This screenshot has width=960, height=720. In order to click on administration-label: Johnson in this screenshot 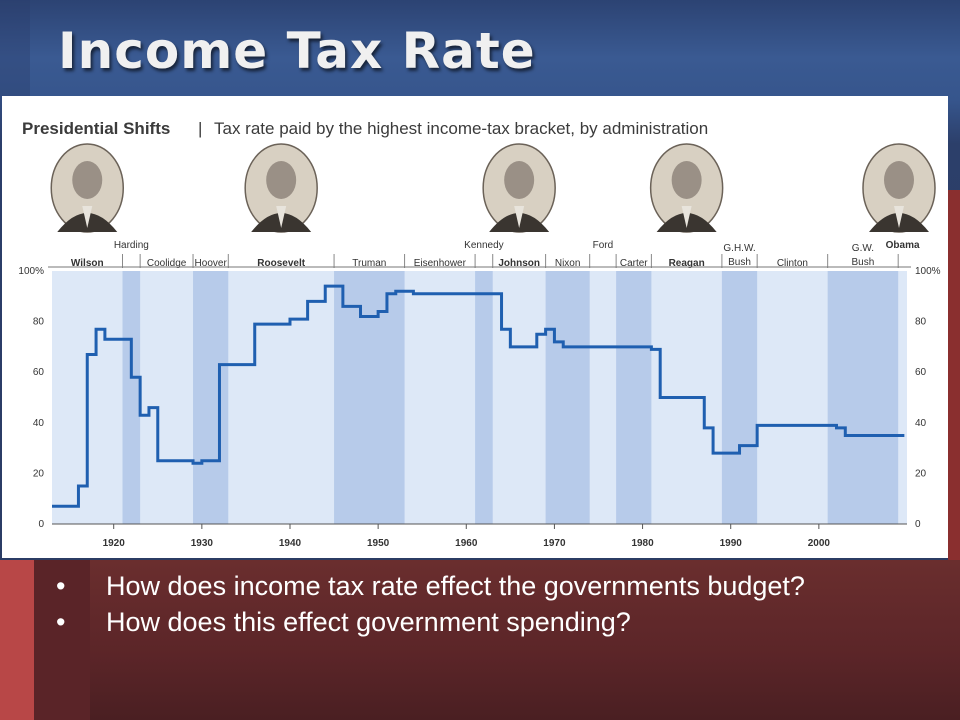, I will do `click(519, 263)`.